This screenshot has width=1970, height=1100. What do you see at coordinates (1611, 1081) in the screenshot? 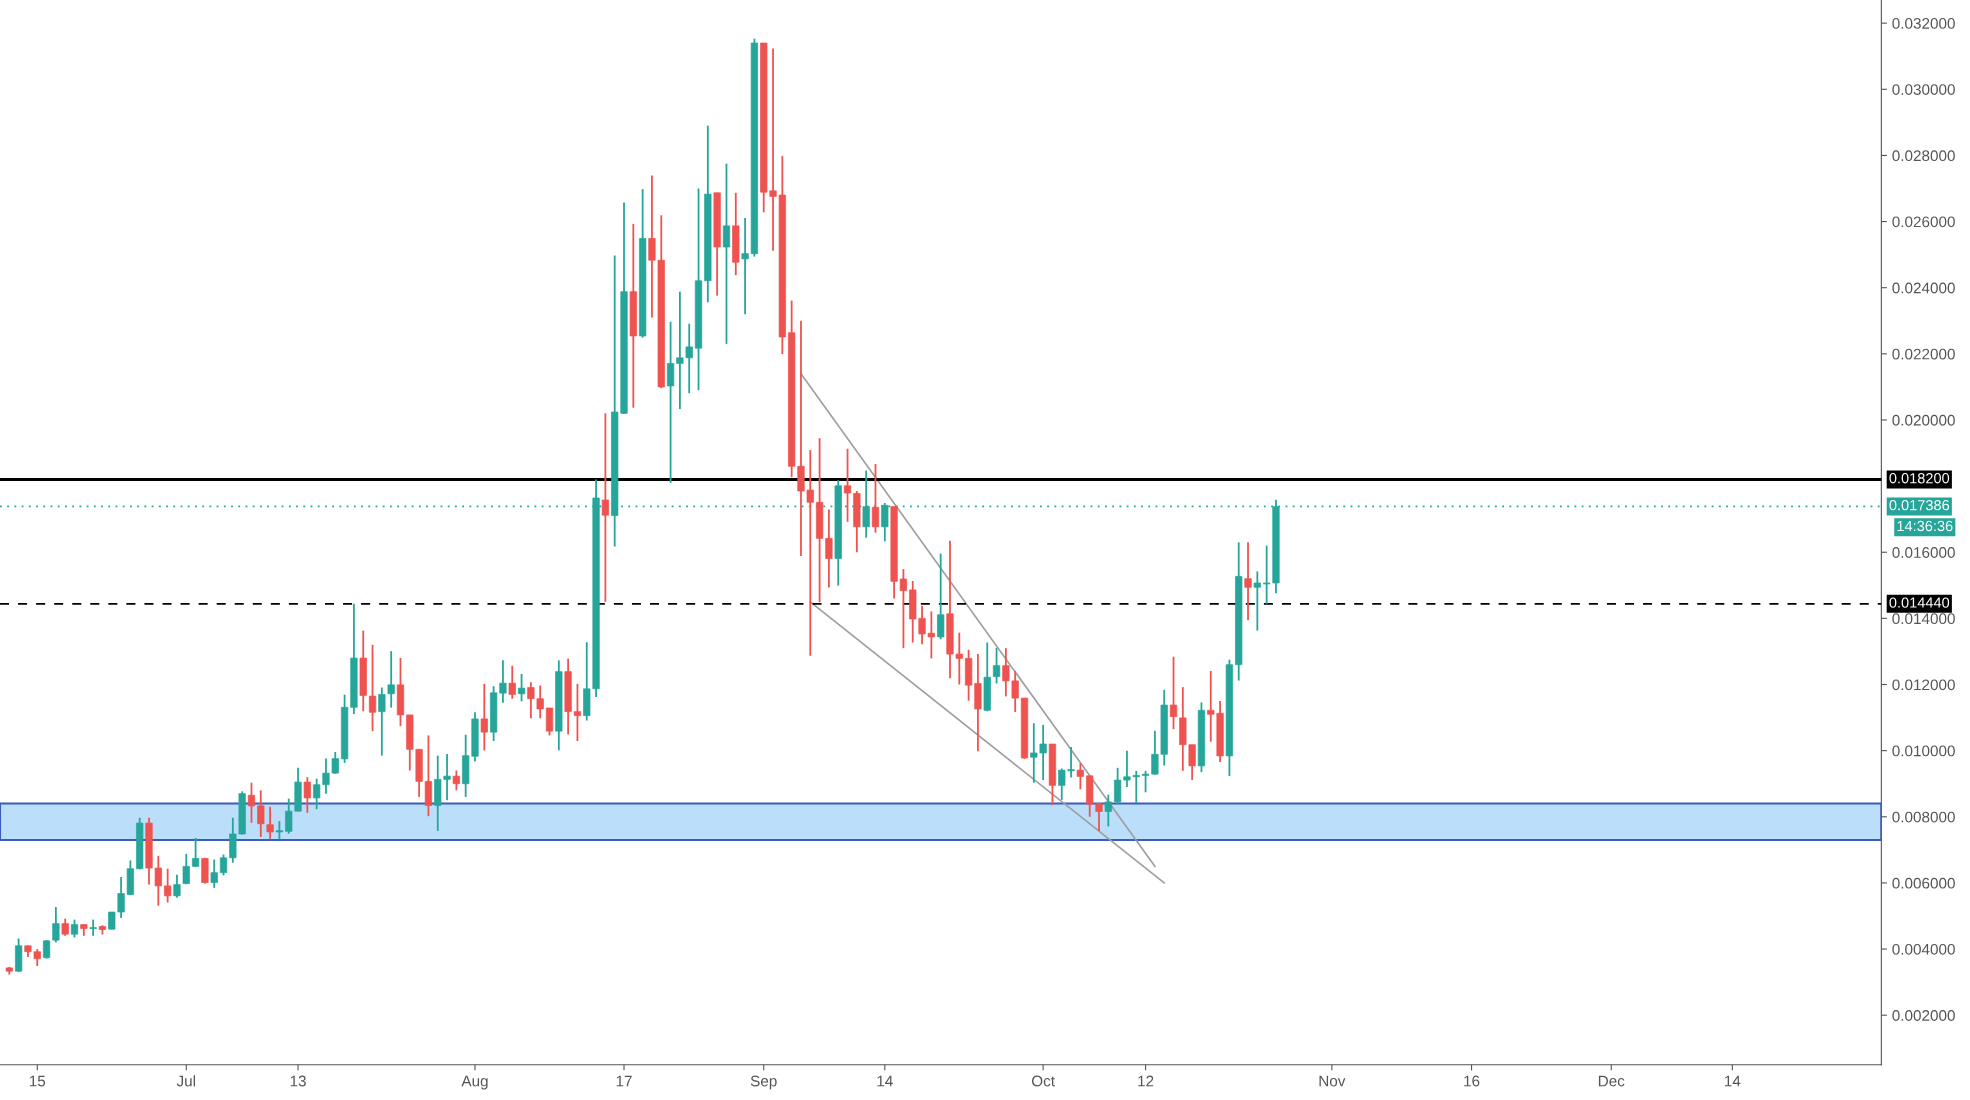
I see `x-tick-label: Dec` at bounding box center [1611, 1081].